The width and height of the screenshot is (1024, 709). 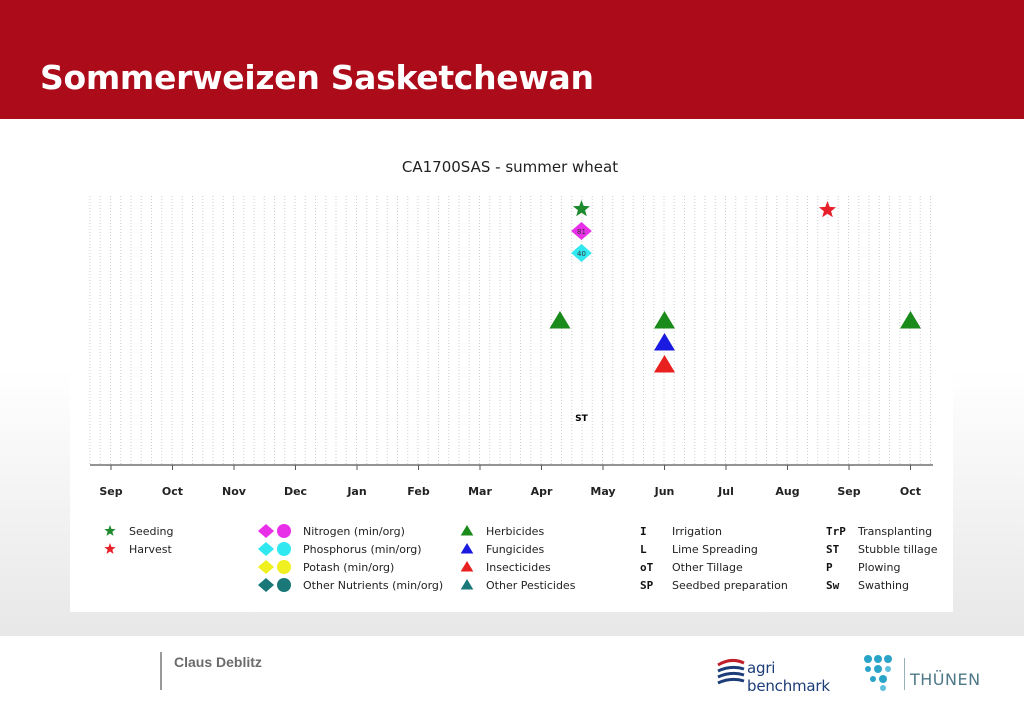 I want to click on nitrogen-diamond-mark, so click(x=581, y=231).